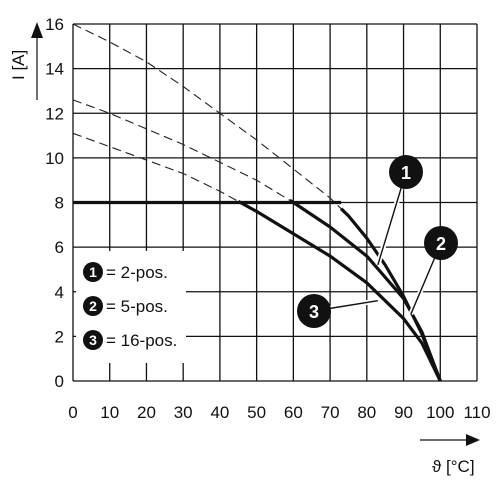  What do you see at coordinates (59, 381) in the screenshot?
I see `y-tick-label: 0` at bounding box center [59, 381].